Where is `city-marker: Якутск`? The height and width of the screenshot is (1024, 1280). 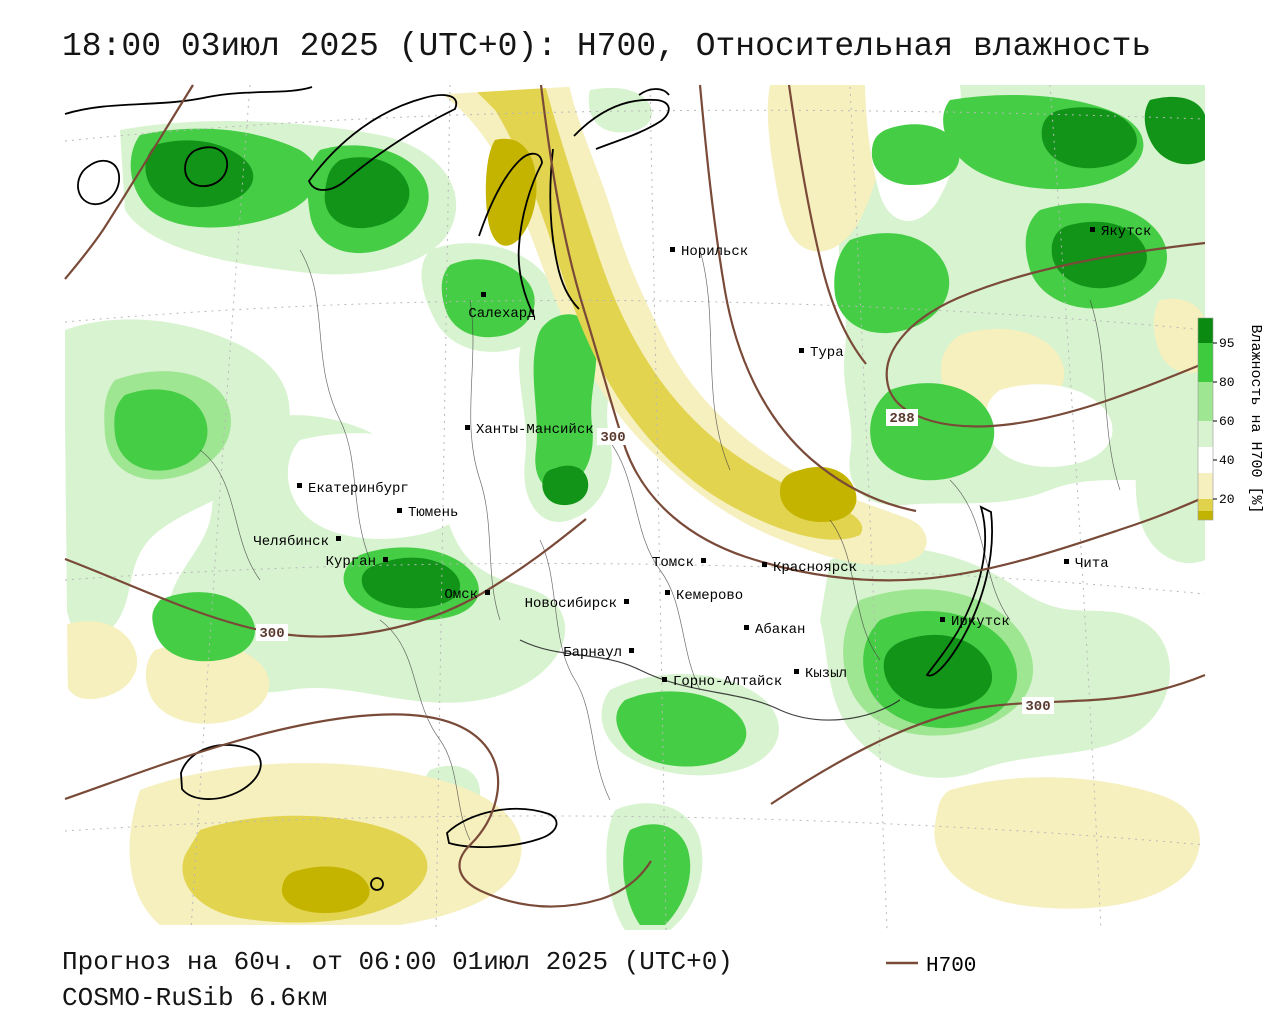 city-marker: Якутск is located at coordinates (1120, 232).